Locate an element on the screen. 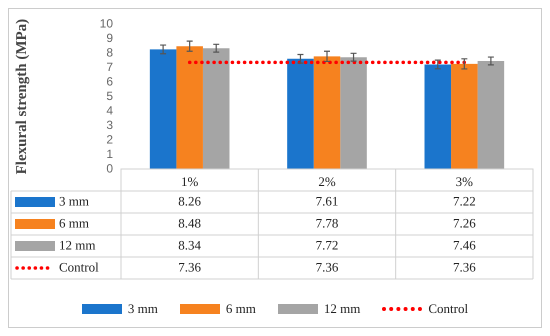 The width and height of the screenshot is (550, 336). data-label: 8.26 is located at coordinates (190, 200).